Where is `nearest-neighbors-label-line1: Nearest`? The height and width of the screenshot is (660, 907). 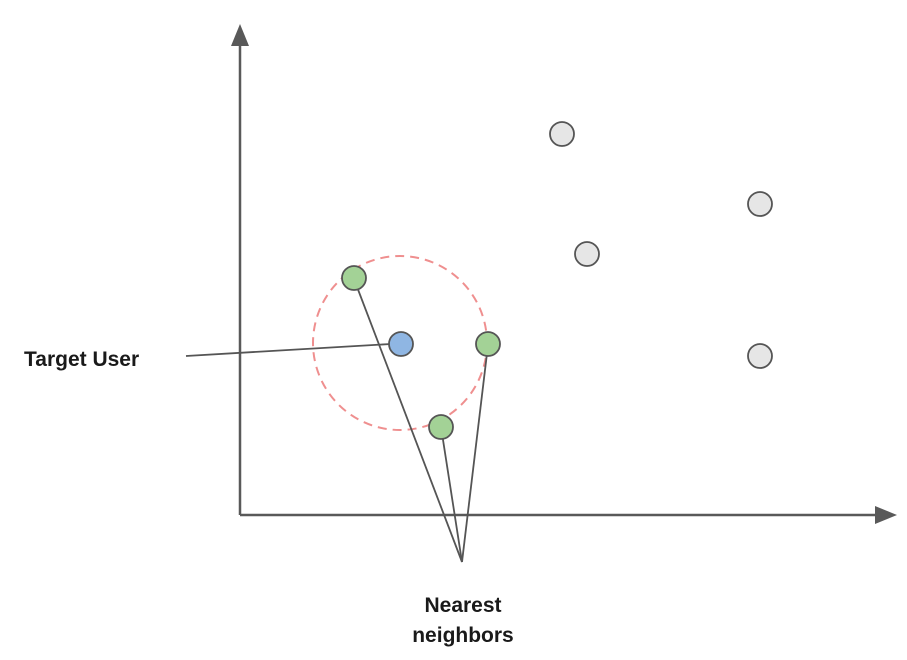 nearest-neighbors-label-line1: Nearest is located at coordinates (462, 605).